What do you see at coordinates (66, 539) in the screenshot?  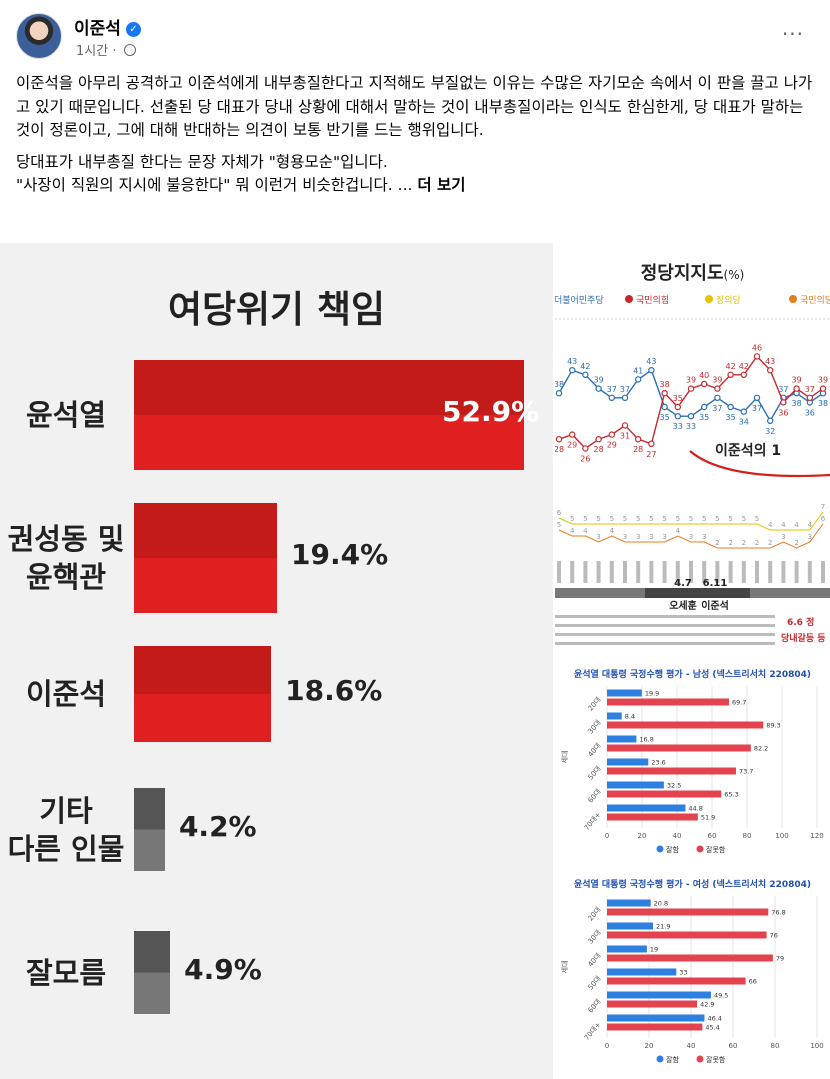 I see `bar-label-line: 권성동 및` at bounding box center [66, 539].